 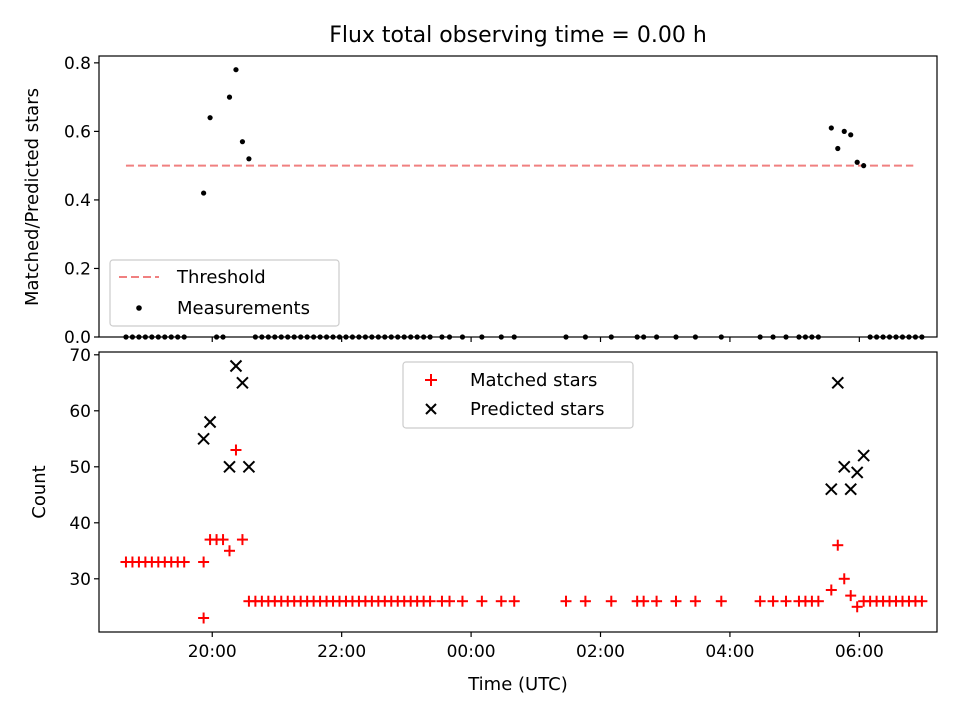 I want to click on y-tick-label-ratio: 0.8, so click(x=77, y=64).